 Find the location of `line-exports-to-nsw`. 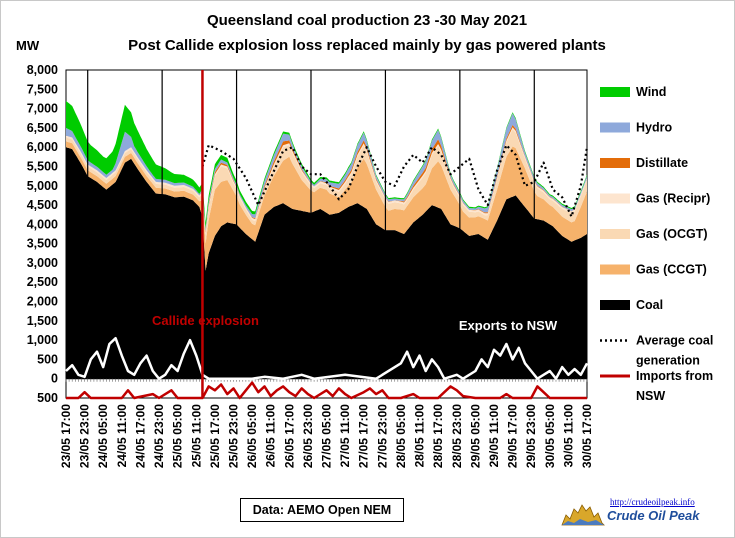

line-exports-to-nsw is located at coordinates (327, 358).